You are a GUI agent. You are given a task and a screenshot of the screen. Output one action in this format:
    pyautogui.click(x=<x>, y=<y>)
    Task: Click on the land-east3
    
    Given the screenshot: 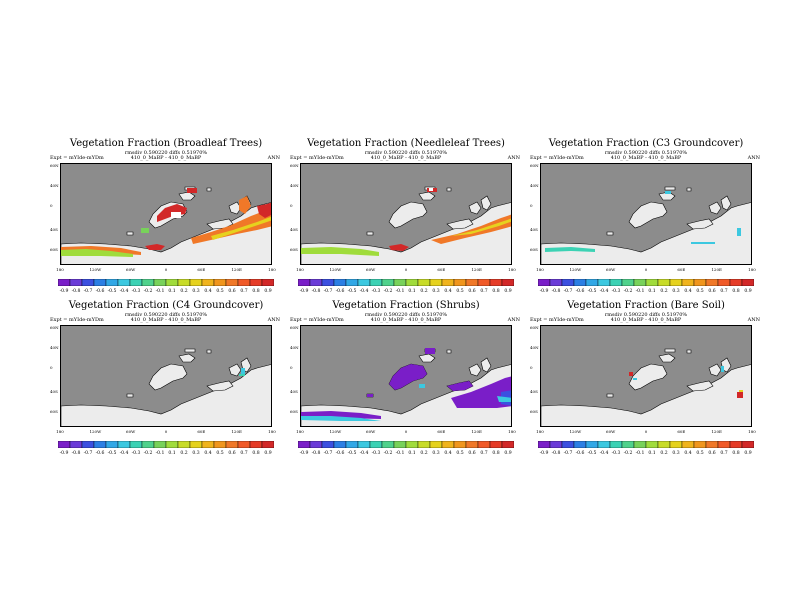 What is the action you would take?
    pyautogui.click(x=726, y=203)
    